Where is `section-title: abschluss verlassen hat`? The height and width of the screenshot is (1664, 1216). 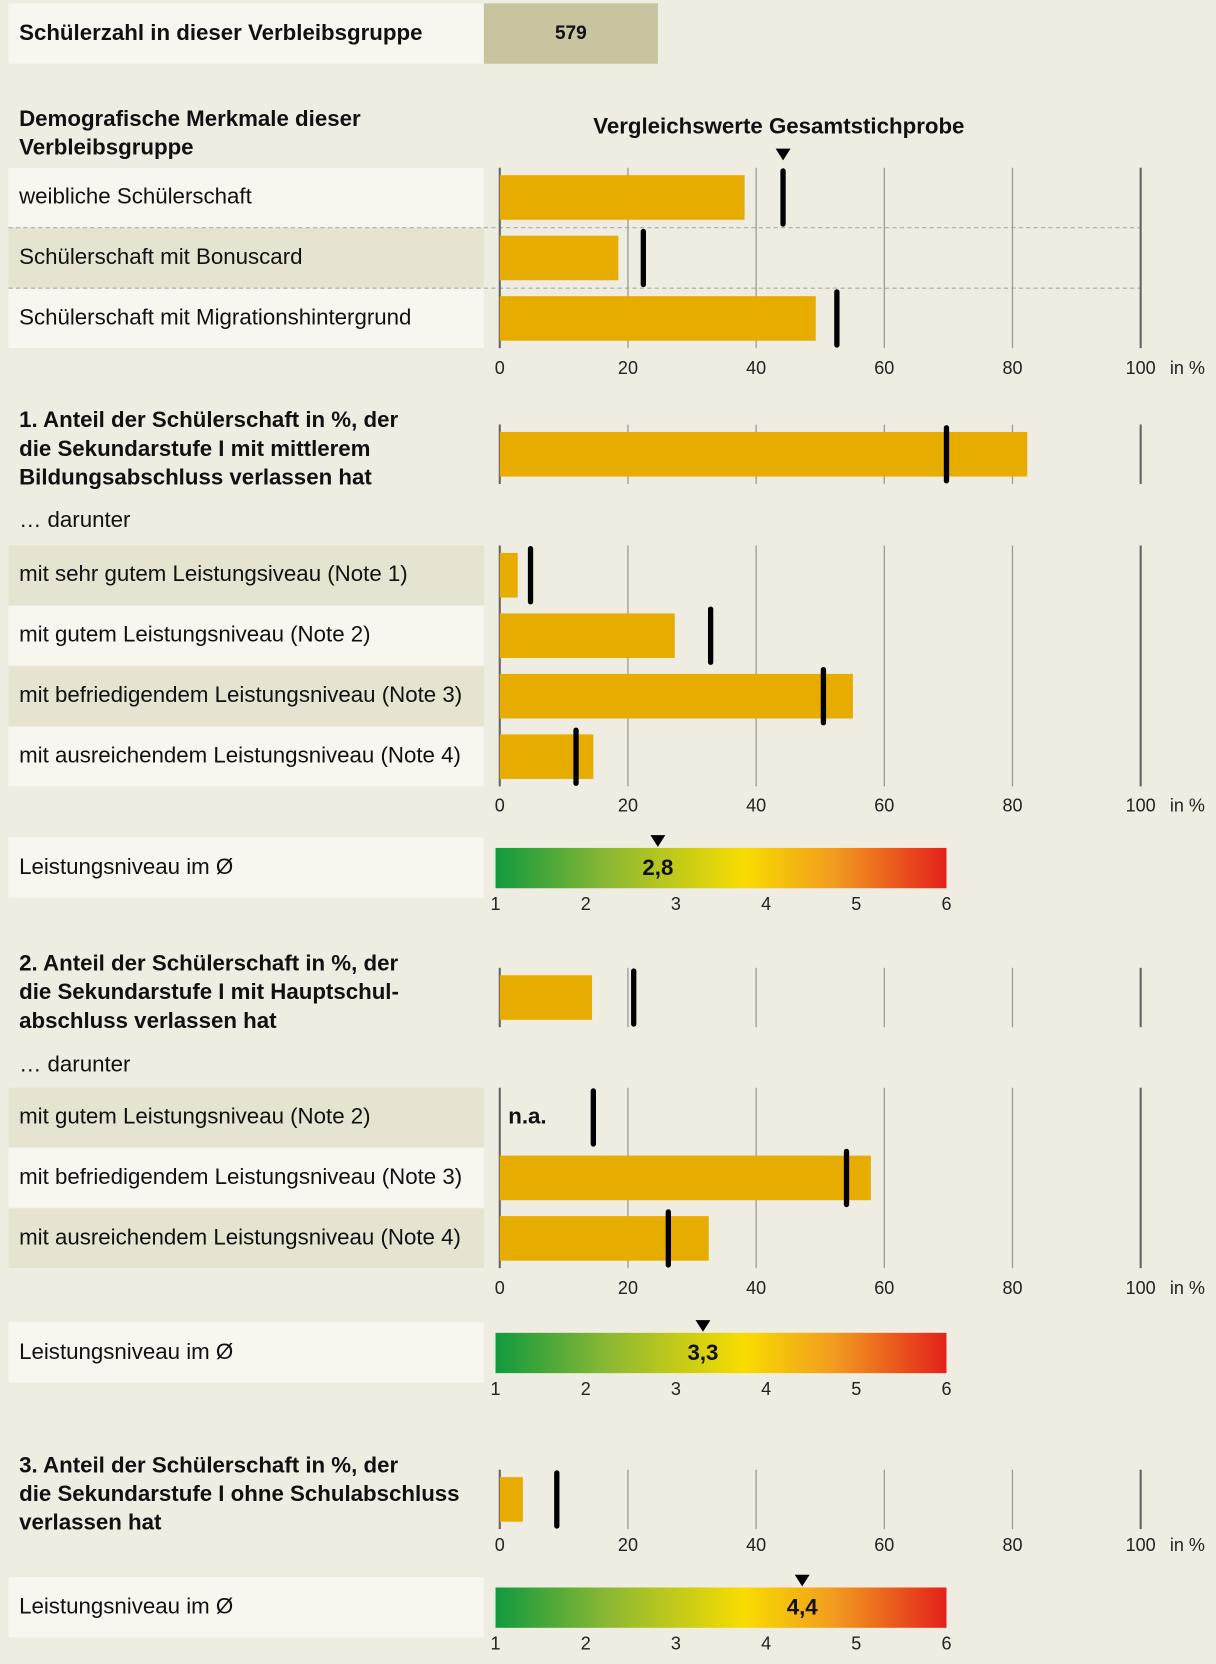
section-title: abschluss verlassen hat is located at coordinates (148, 1020).